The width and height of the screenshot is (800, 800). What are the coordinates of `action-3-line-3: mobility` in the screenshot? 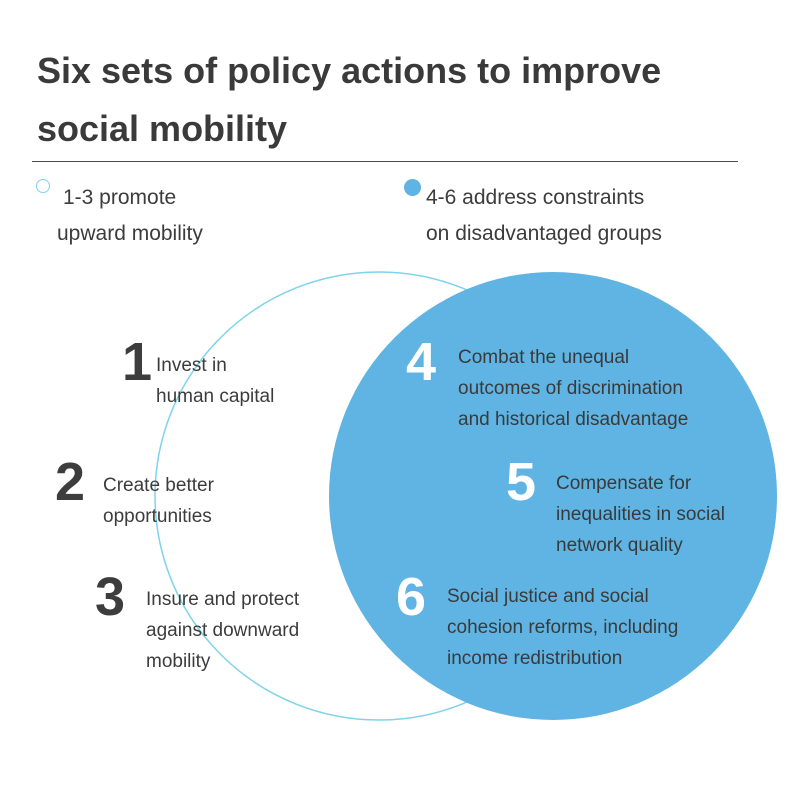 It's located at (178, 661).